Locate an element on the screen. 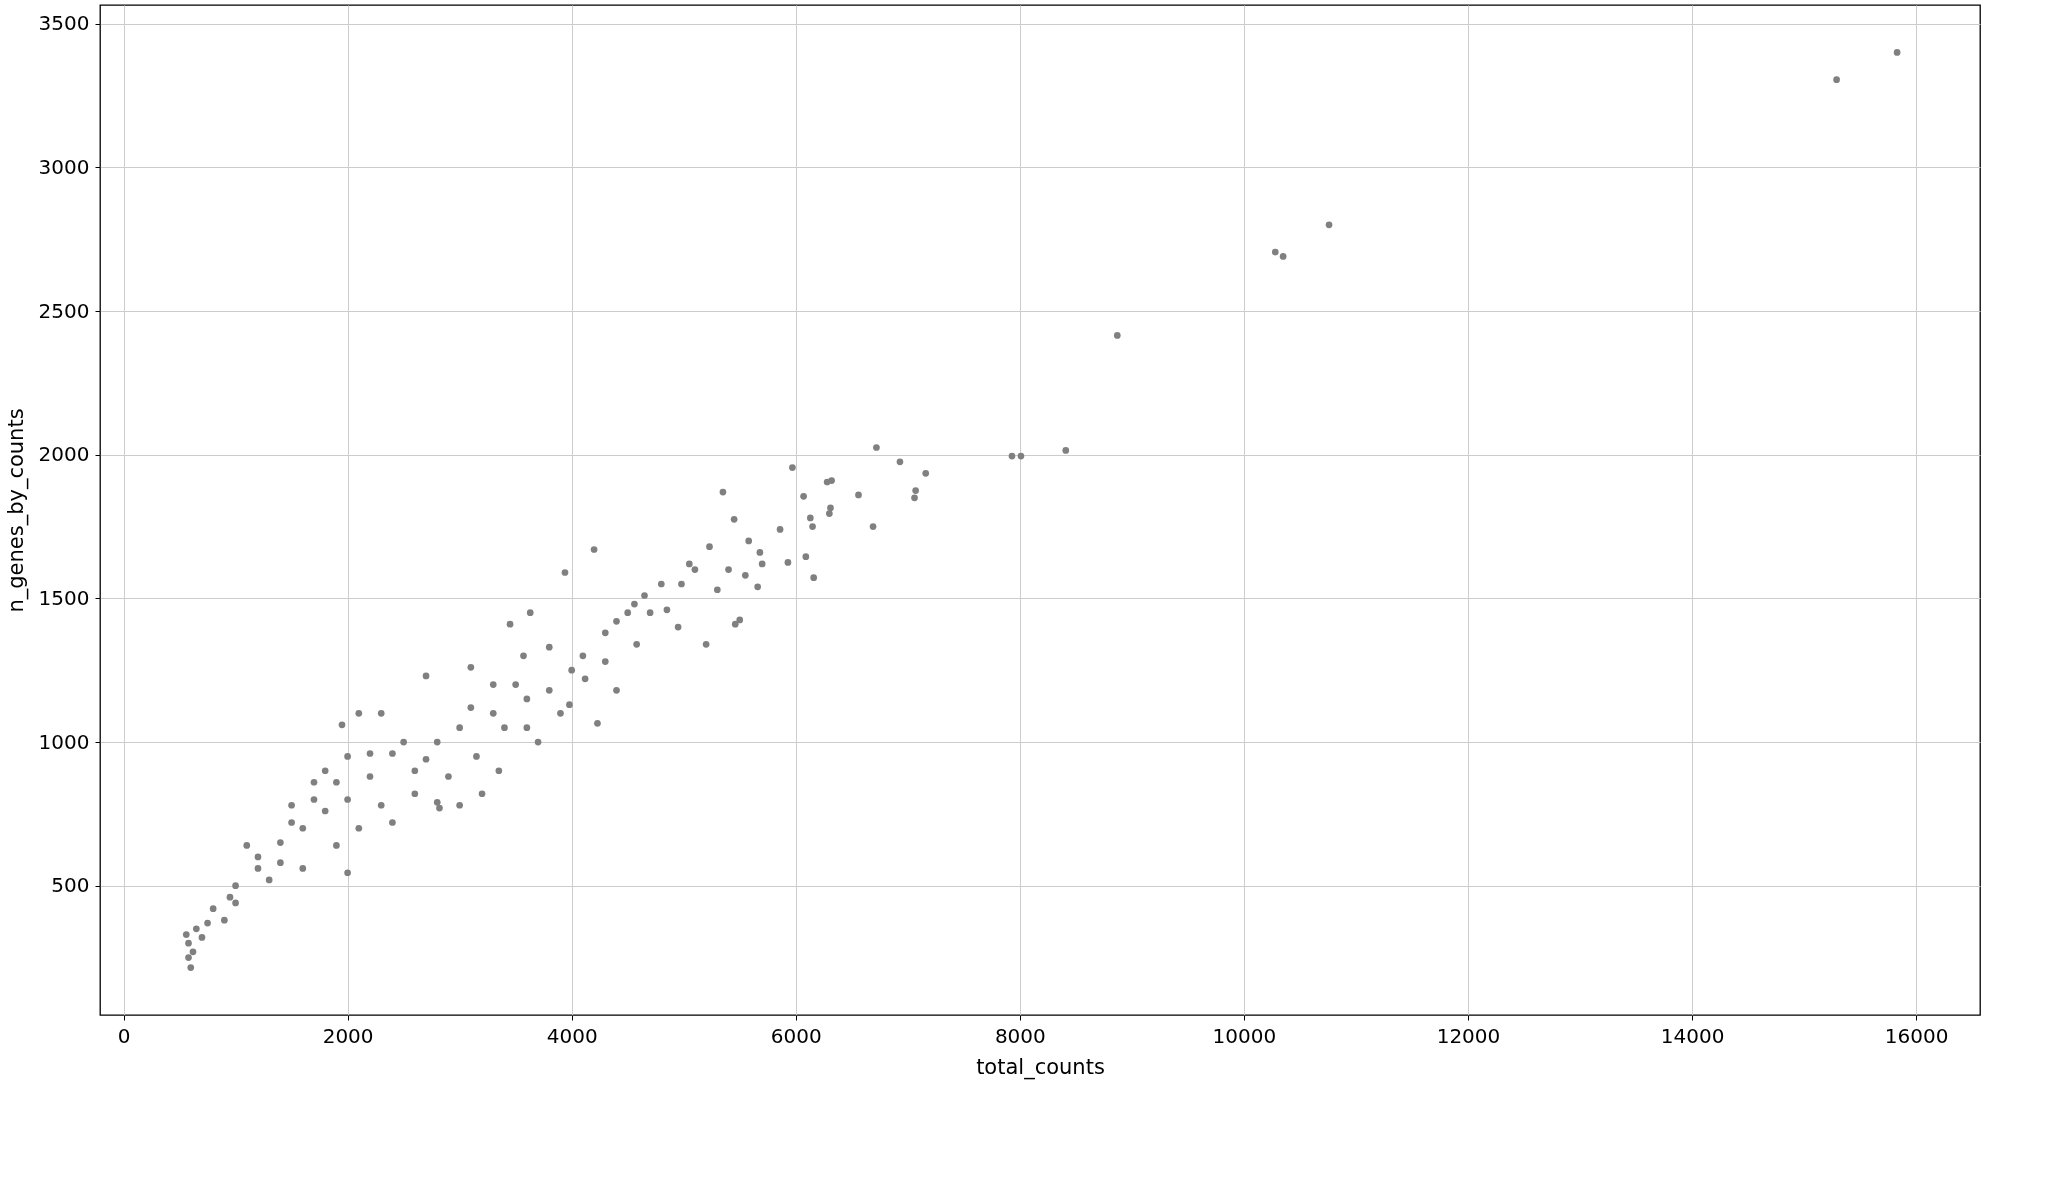 The height and width of the screenshot is (1191, 2052). x-axis-title: total_counts is located at coordinates (1040, 1067).